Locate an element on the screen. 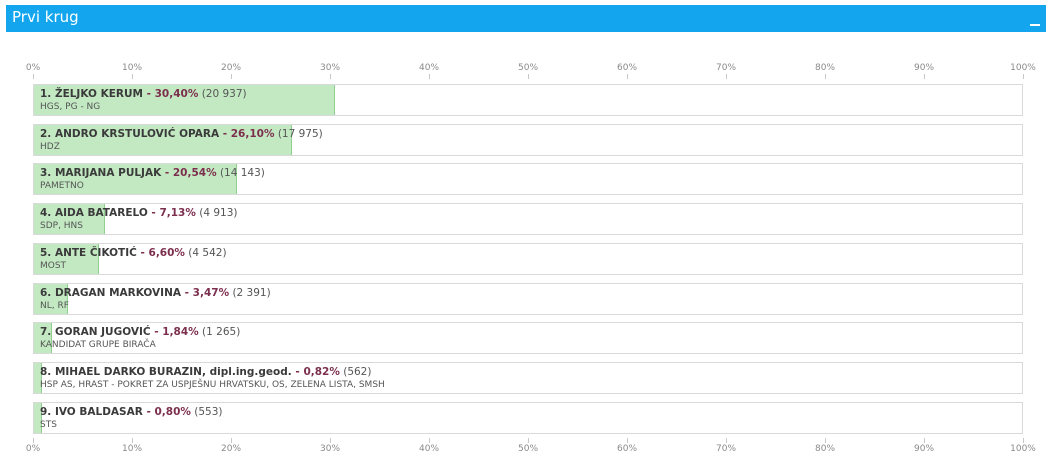  candidate-party: PAMETNO is located at coordinates (62, 186).